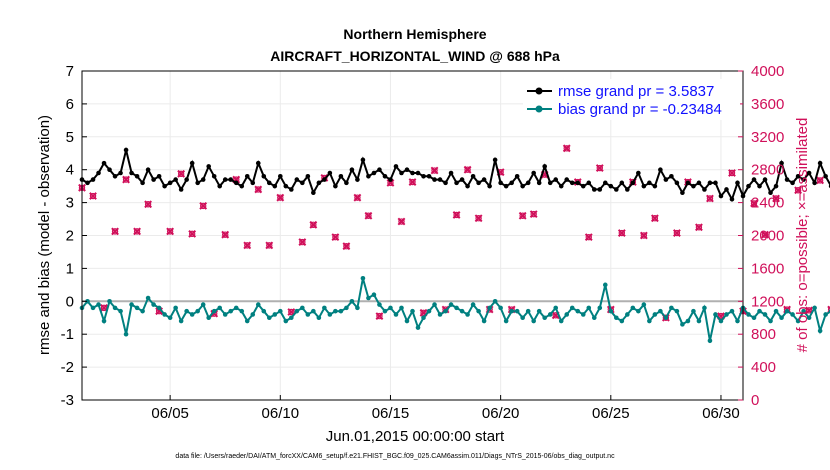 This screenshot has height=470, width=830. I want to click on x-axis-label: Jun.01,2015 00:00:00 start, so click(415, 436).